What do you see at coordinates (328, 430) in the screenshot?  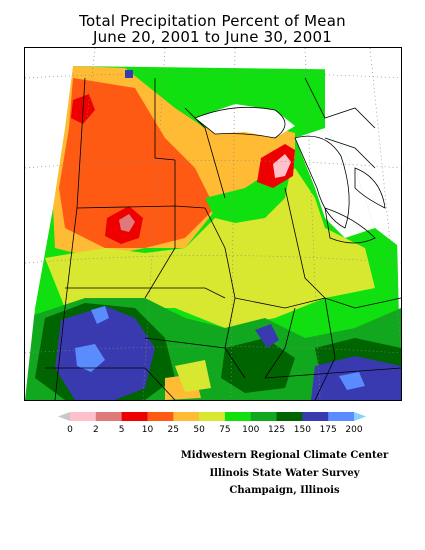 I see `legend-tick-label: 175` at bounding box center [328, 430].